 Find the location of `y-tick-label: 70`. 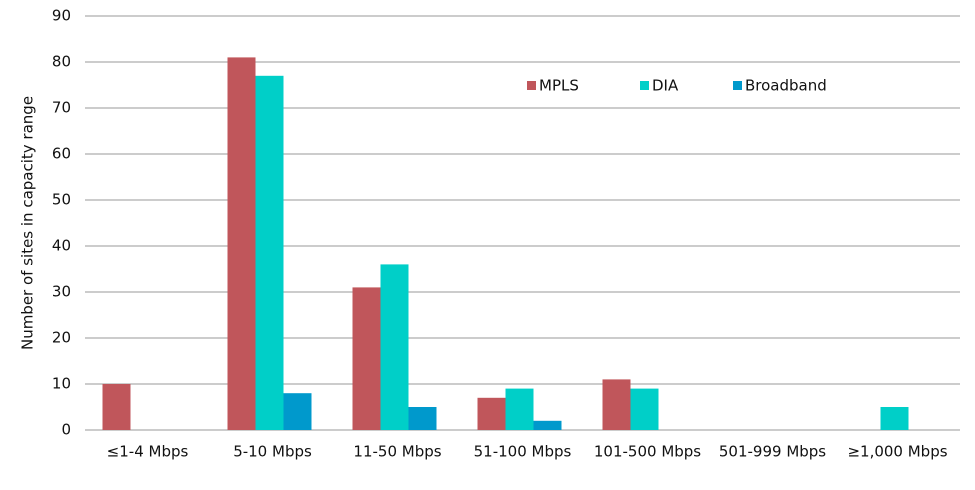

y-tick-label: 70 is located at coordinates (61, 108).